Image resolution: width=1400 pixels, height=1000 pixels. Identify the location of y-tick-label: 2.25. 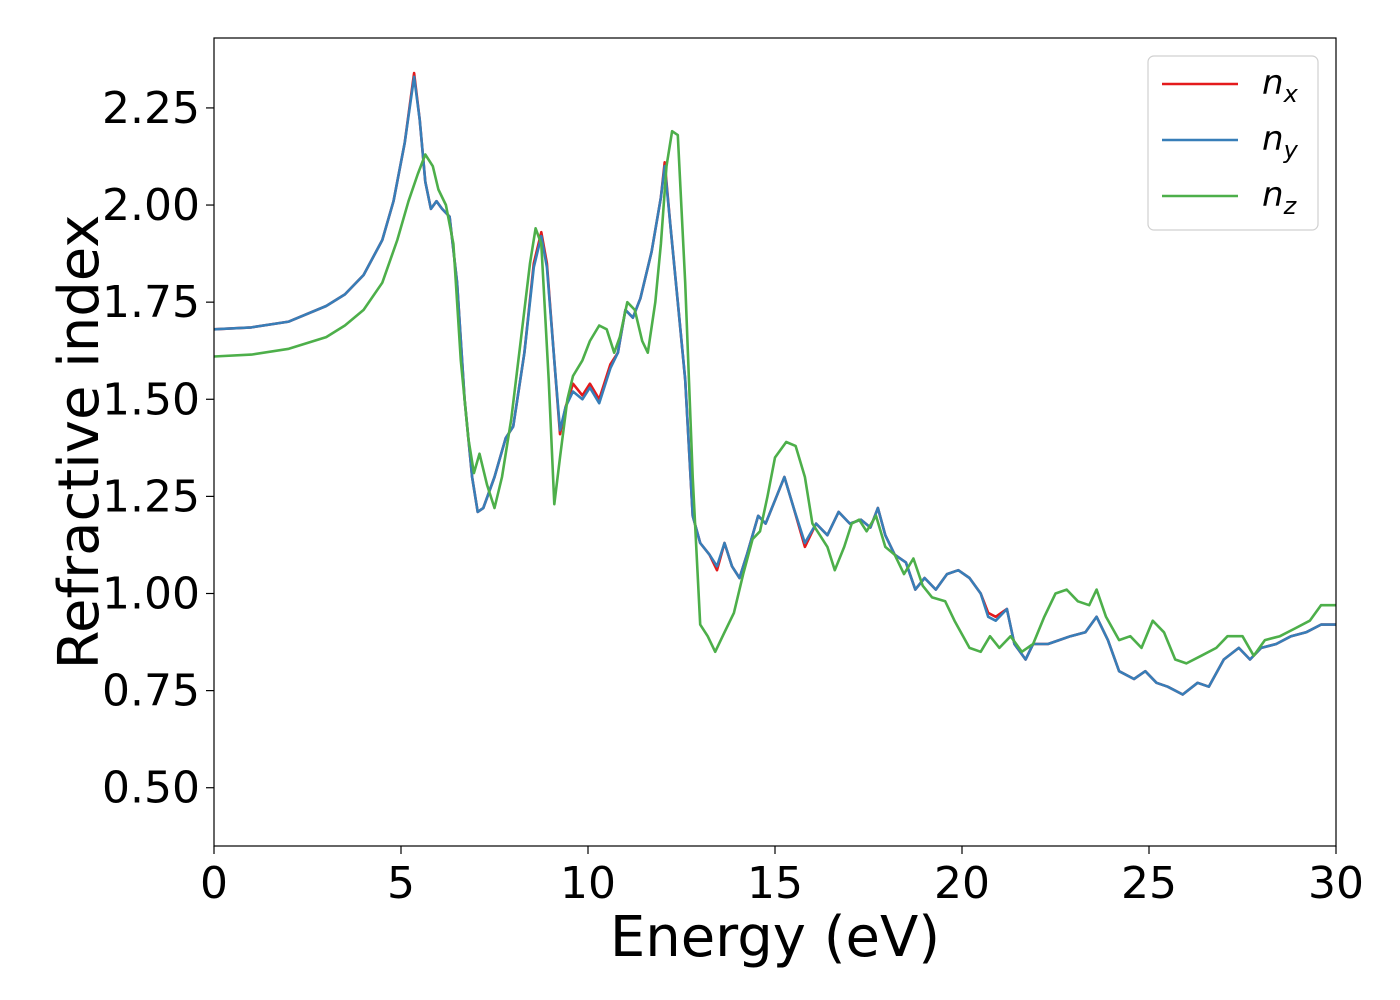
(151, 108).